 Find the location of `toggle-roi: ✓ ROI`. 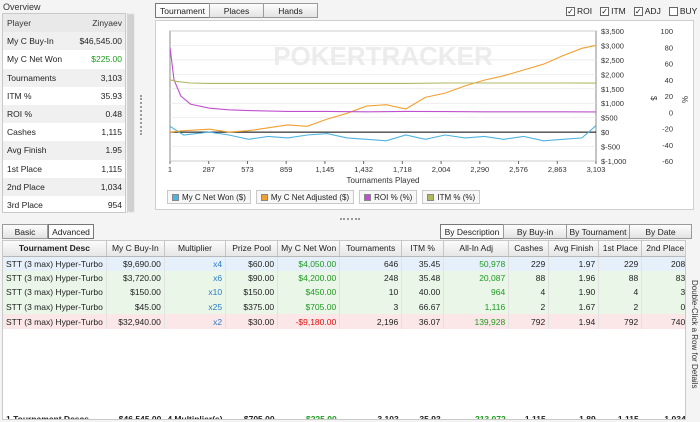

toggle-roi: ✓ ROI is located at coordinates (579, 11).